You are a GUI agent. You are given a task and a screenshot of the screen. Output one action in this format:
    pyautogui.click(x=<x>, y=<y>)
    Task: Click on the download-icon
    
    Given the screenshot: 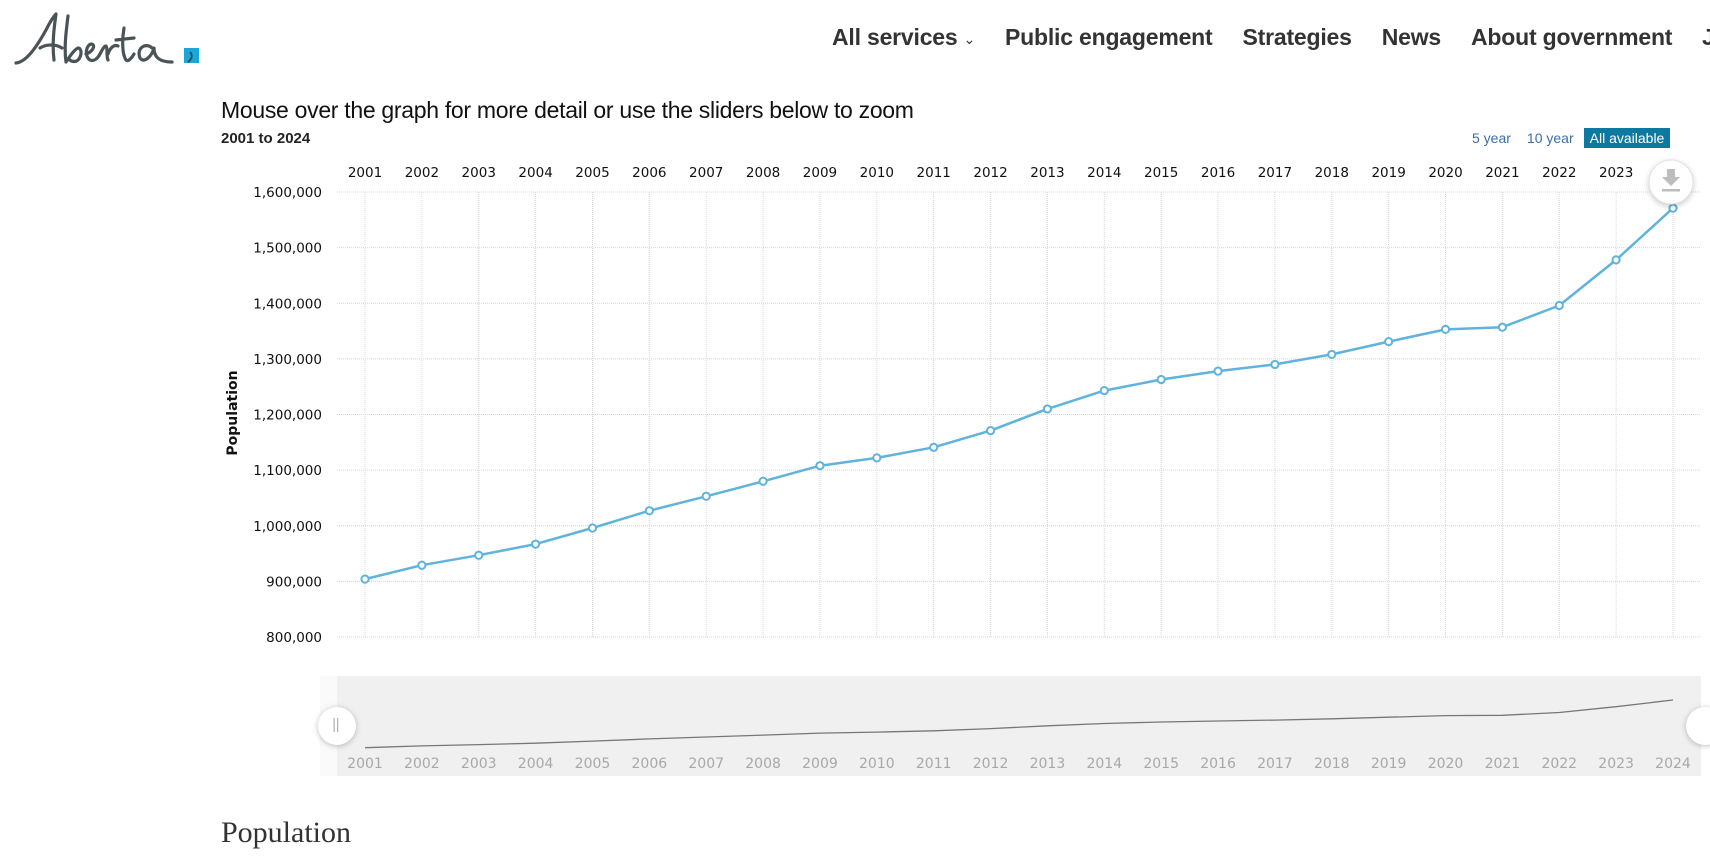 What is the action you would take?
    pyautogui.click(x=1671, y=180)
    